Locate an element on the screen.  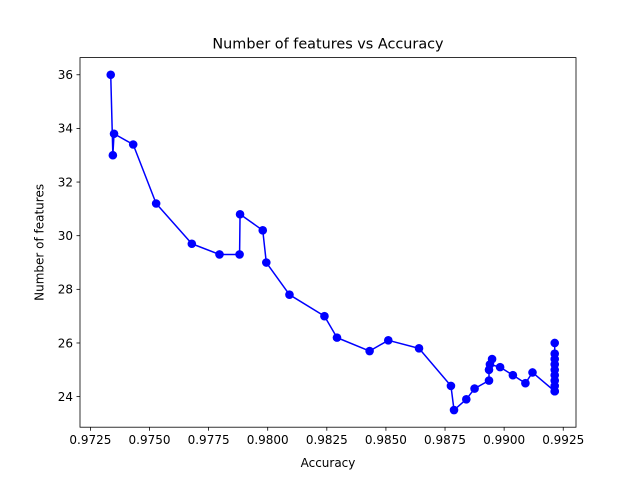
y-tick-label: 28 is located at coordinates (65, 290).